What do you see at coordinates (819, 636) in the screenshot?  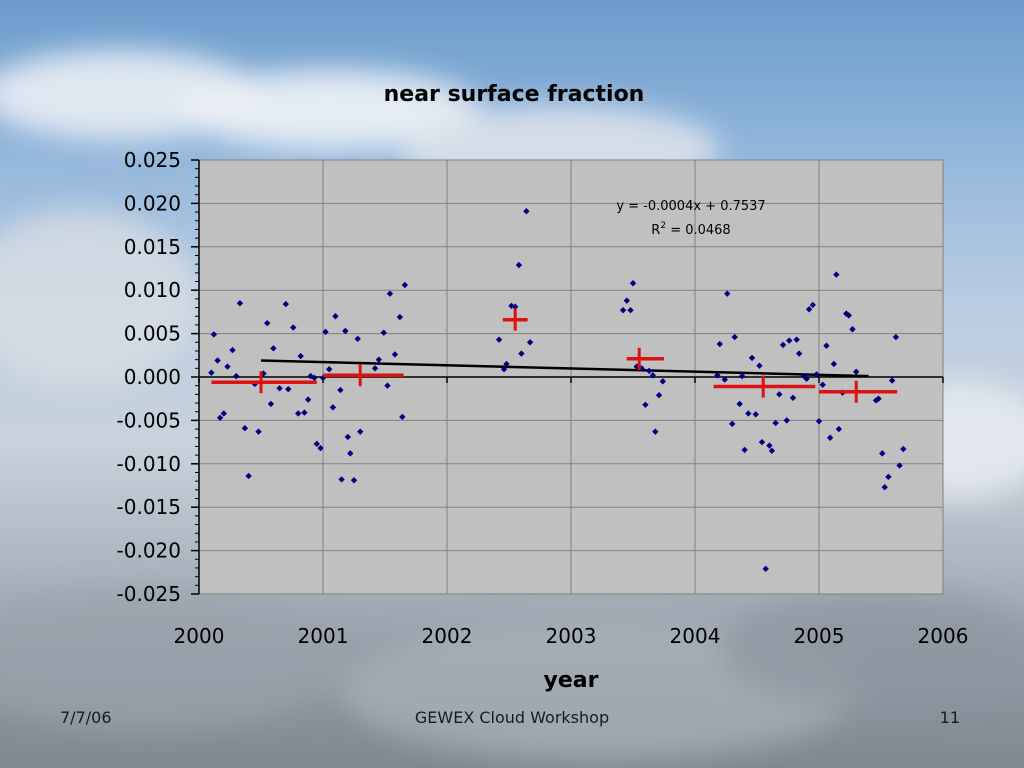 I see `x-tick-label: 2005` at bounding box center [819, 636].